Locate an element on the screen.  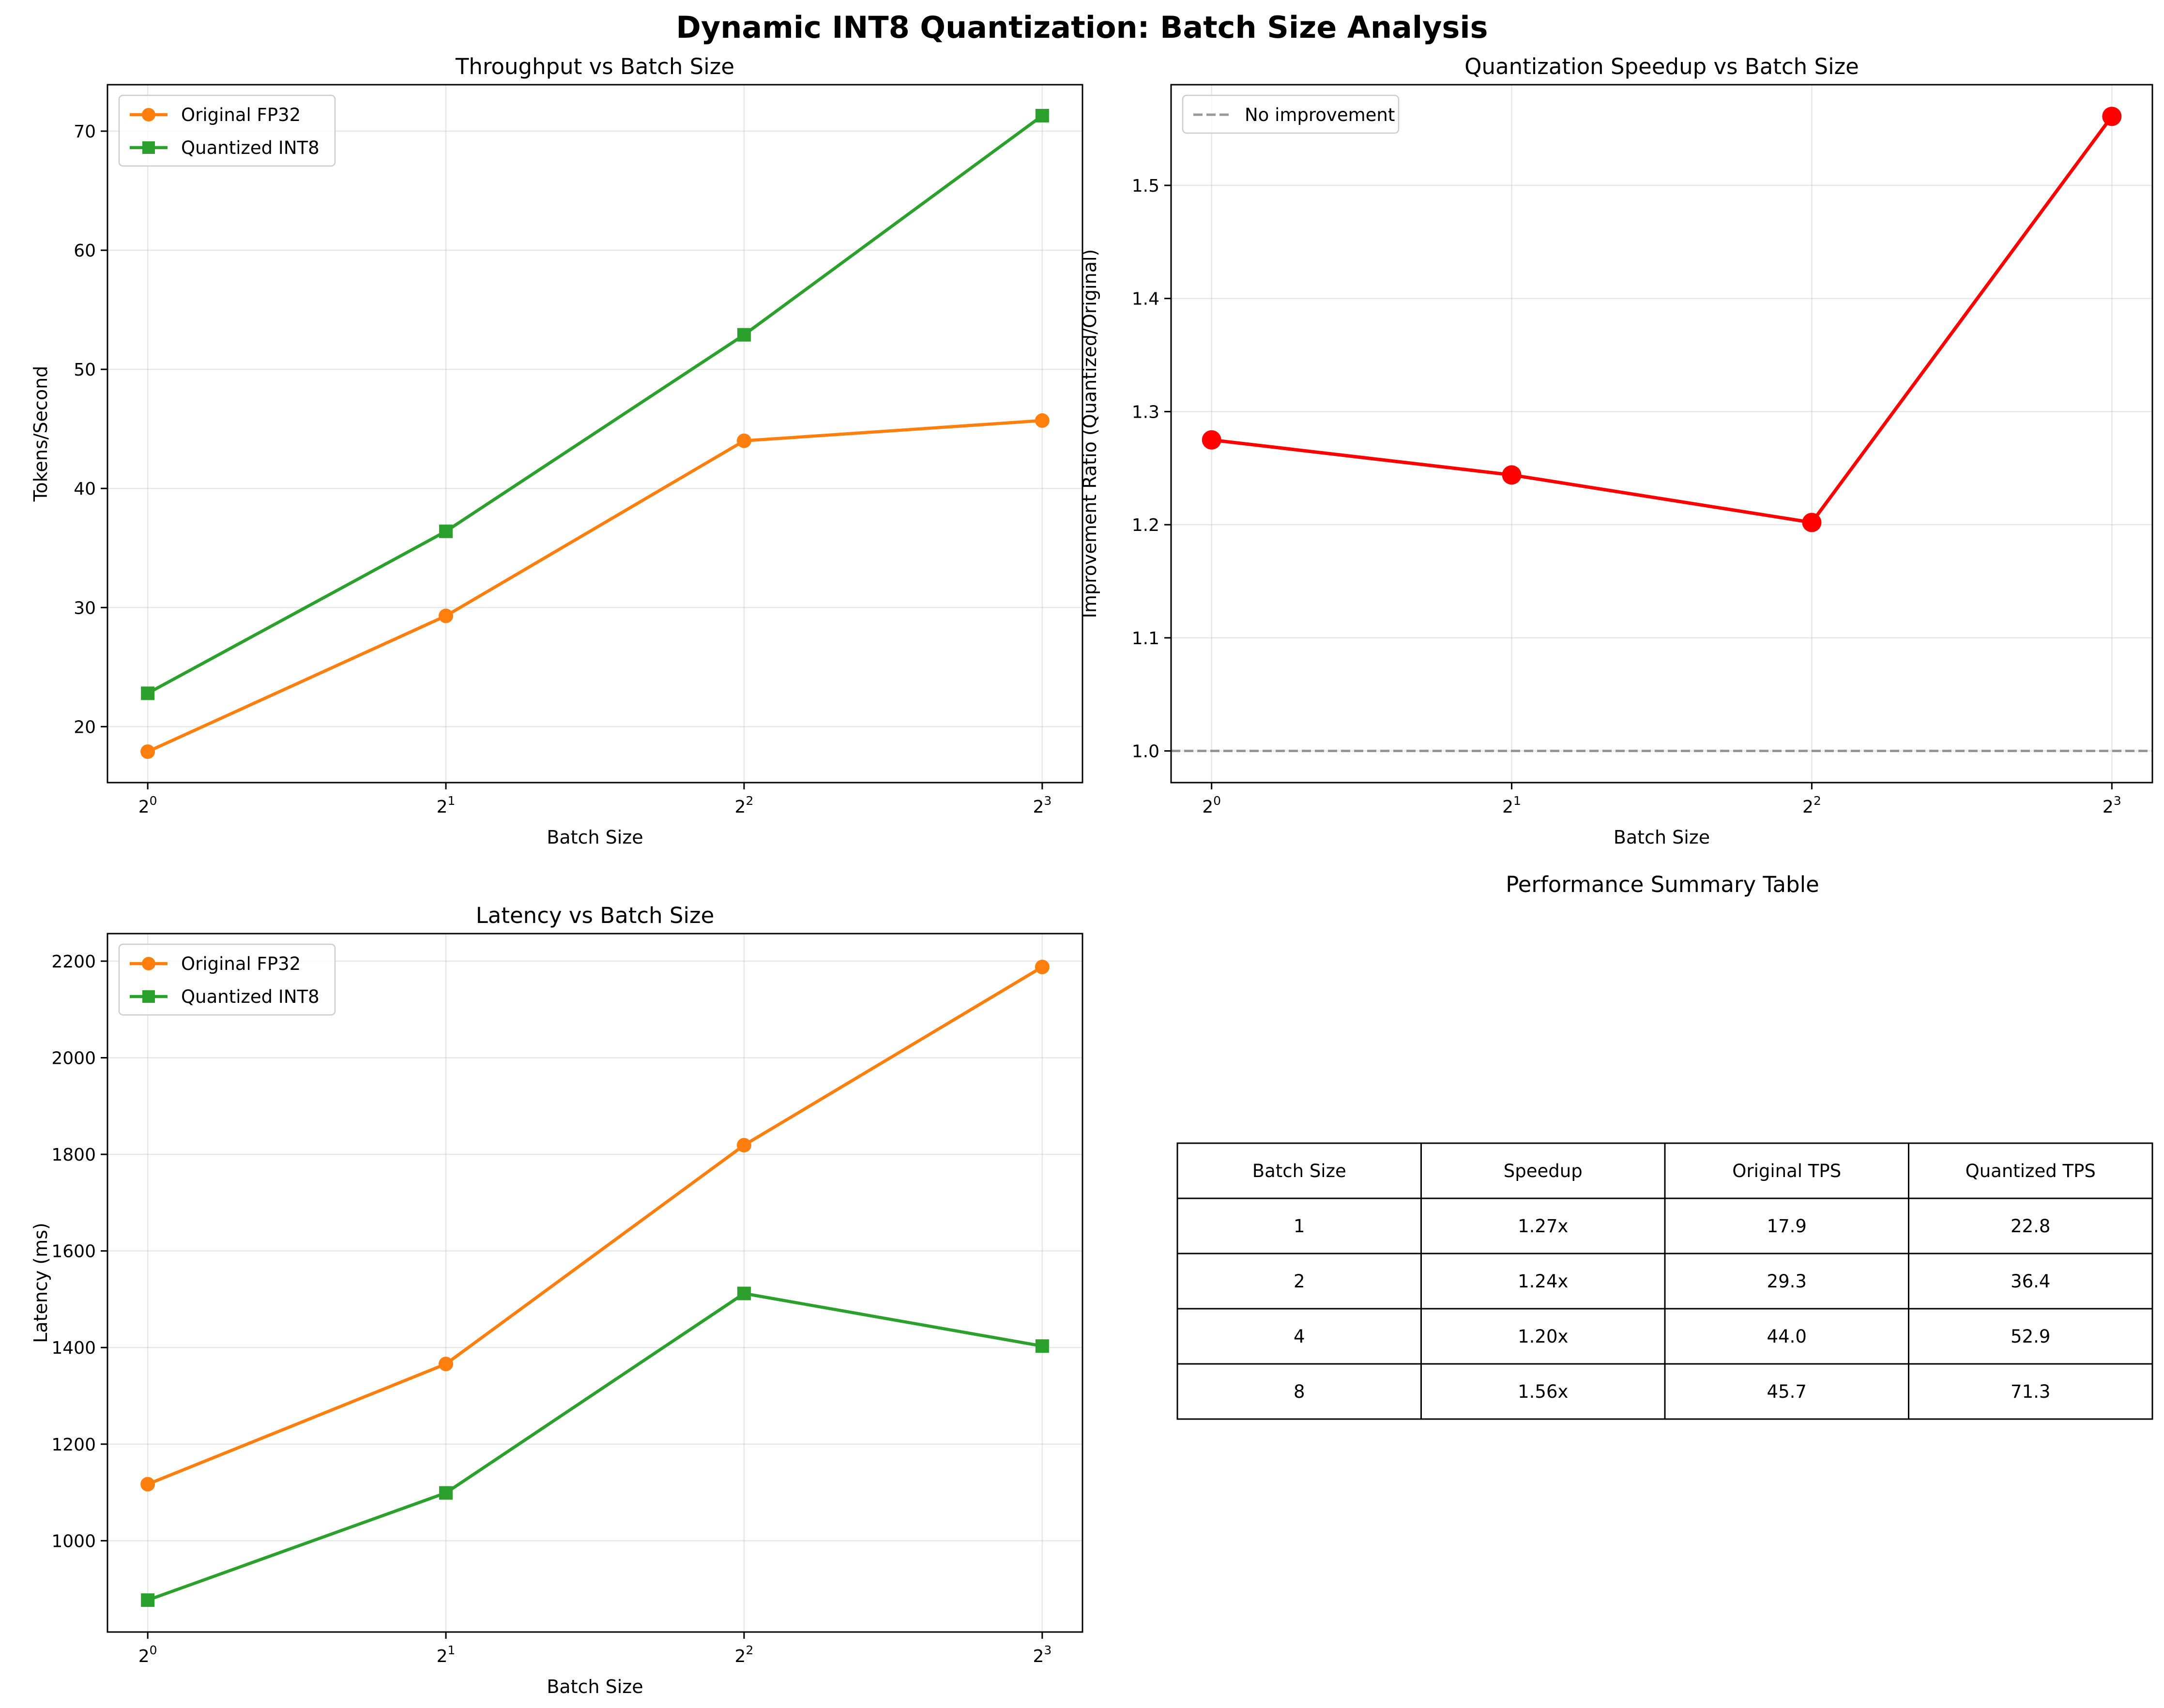
table-cell-text: 29.3 is located at coordinates (1787, 1281).